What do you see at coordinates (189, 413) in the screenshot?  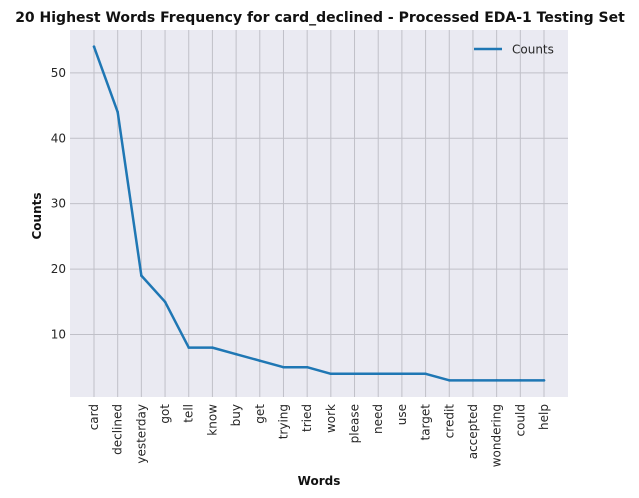 I see `x-tick-label: tell` at bounding box center [189, 413].